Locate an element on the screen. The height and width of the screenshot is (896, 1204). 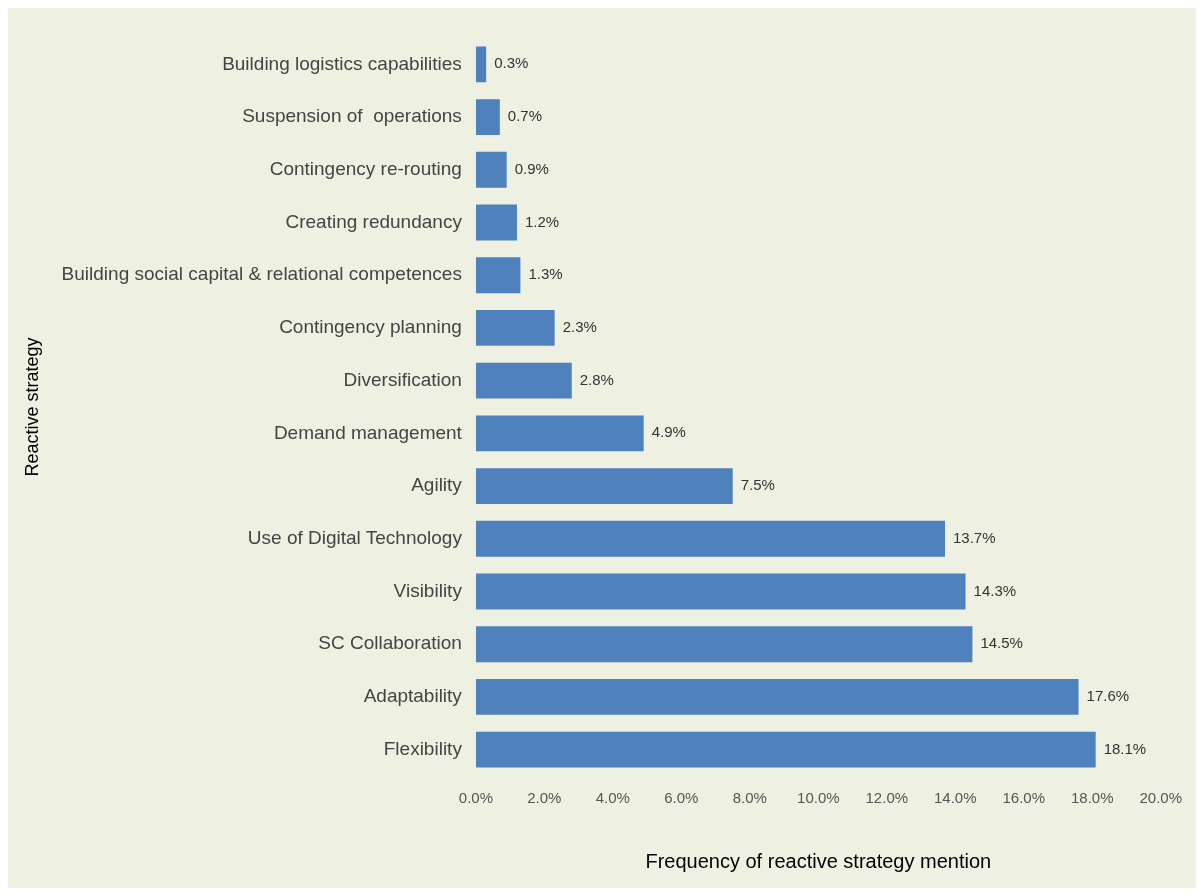
x-tick-label: 10.0% is located at coordinates (818, 798).